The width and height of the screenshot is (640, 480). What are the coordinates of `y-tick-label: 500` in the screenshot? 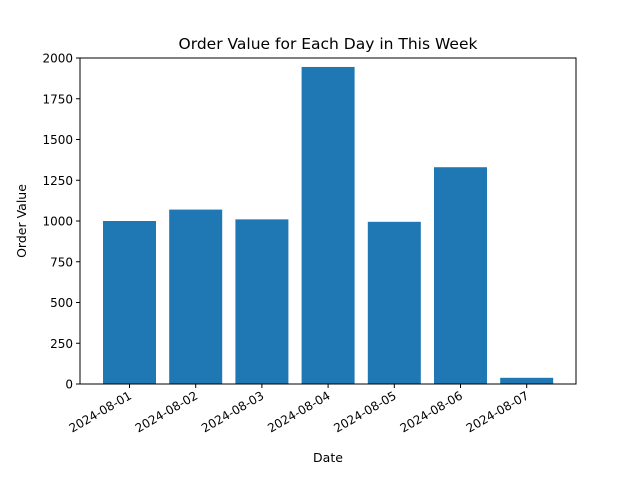 It's located at (61, 303).